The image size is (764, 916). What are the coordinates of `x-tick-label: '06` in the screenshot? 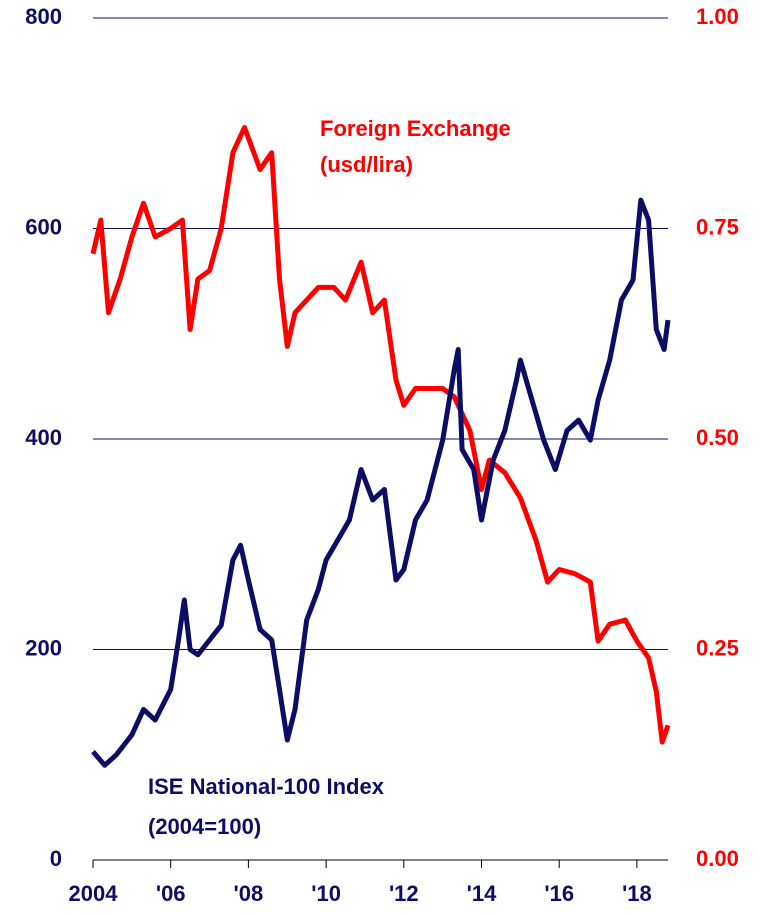 It's located at (171, 893).